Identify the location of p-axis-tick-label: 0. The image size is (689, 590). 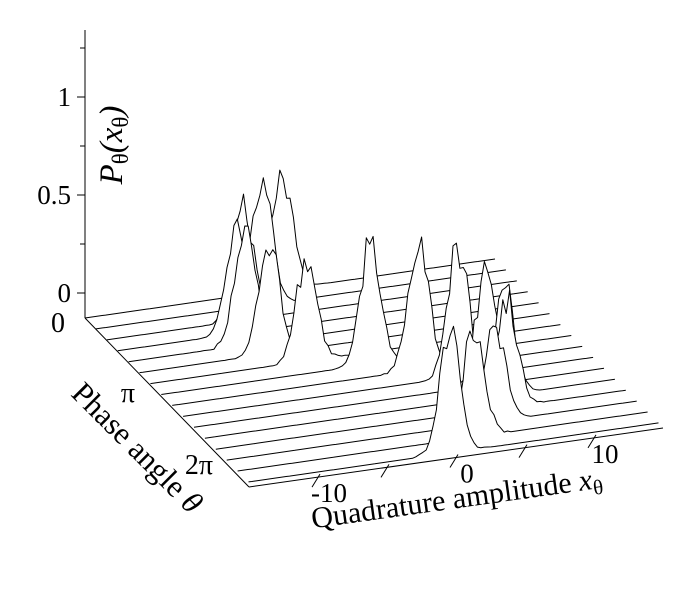
(65, 293).